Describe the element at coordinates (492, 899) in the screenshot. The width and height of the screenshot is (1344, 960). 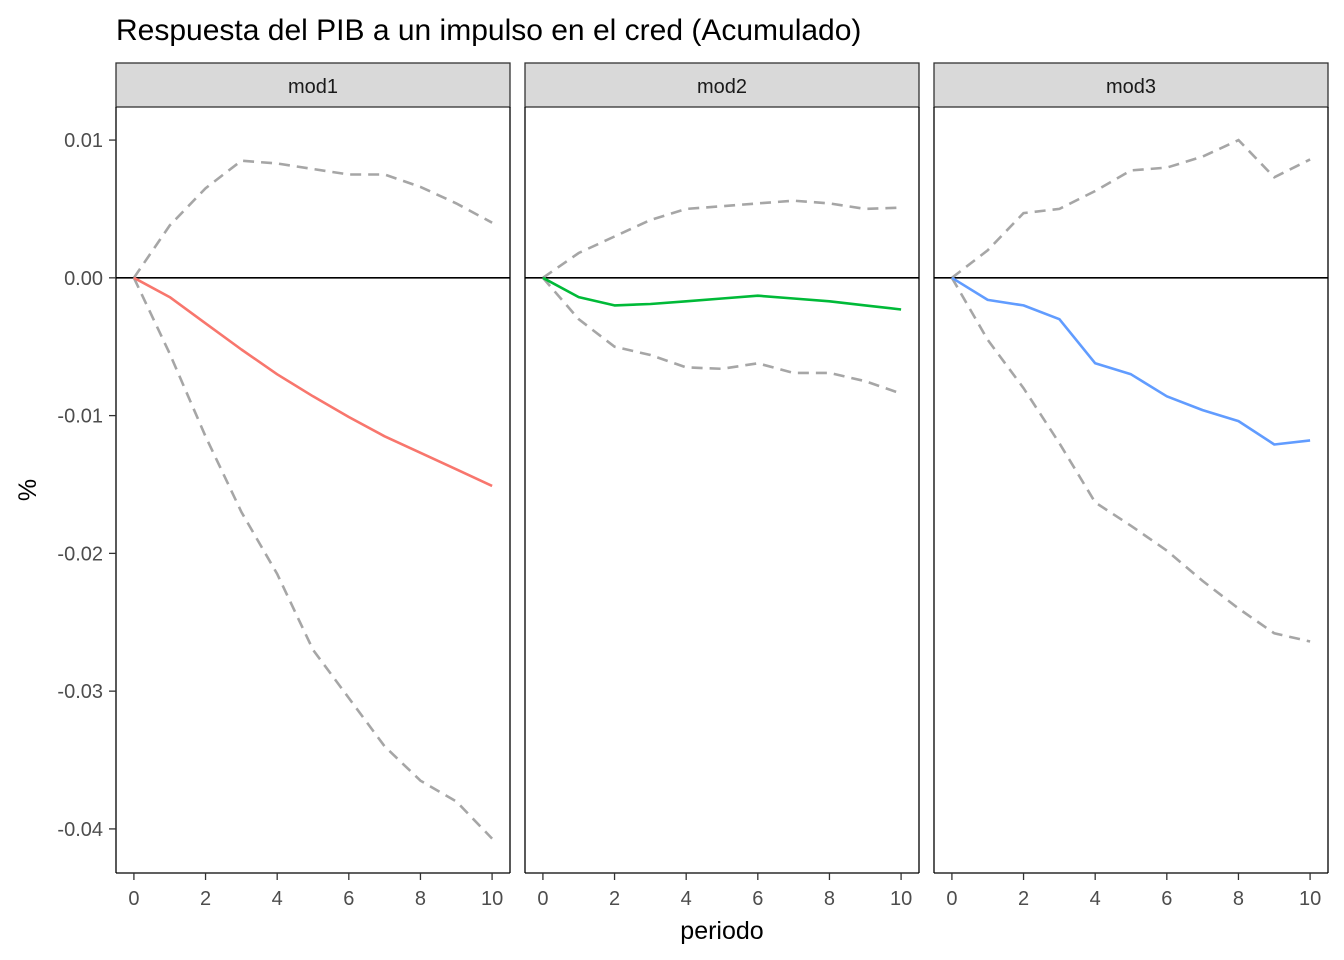
I see `x-tick-label-mod1-10: 10` at that location.